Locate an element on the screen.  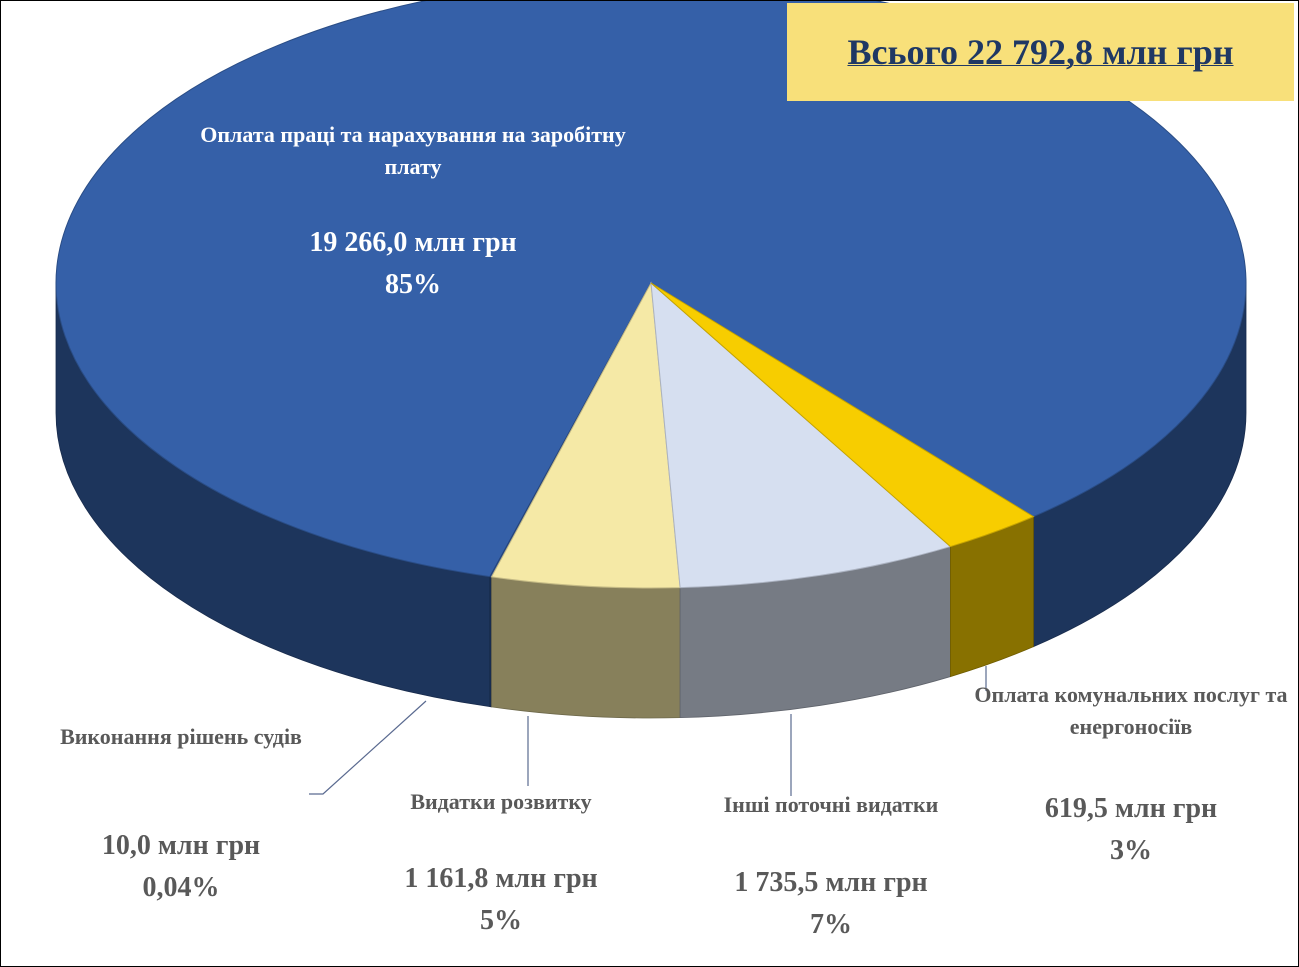
value-label: 10,0 млн грн is located at coordinates (181, 845).